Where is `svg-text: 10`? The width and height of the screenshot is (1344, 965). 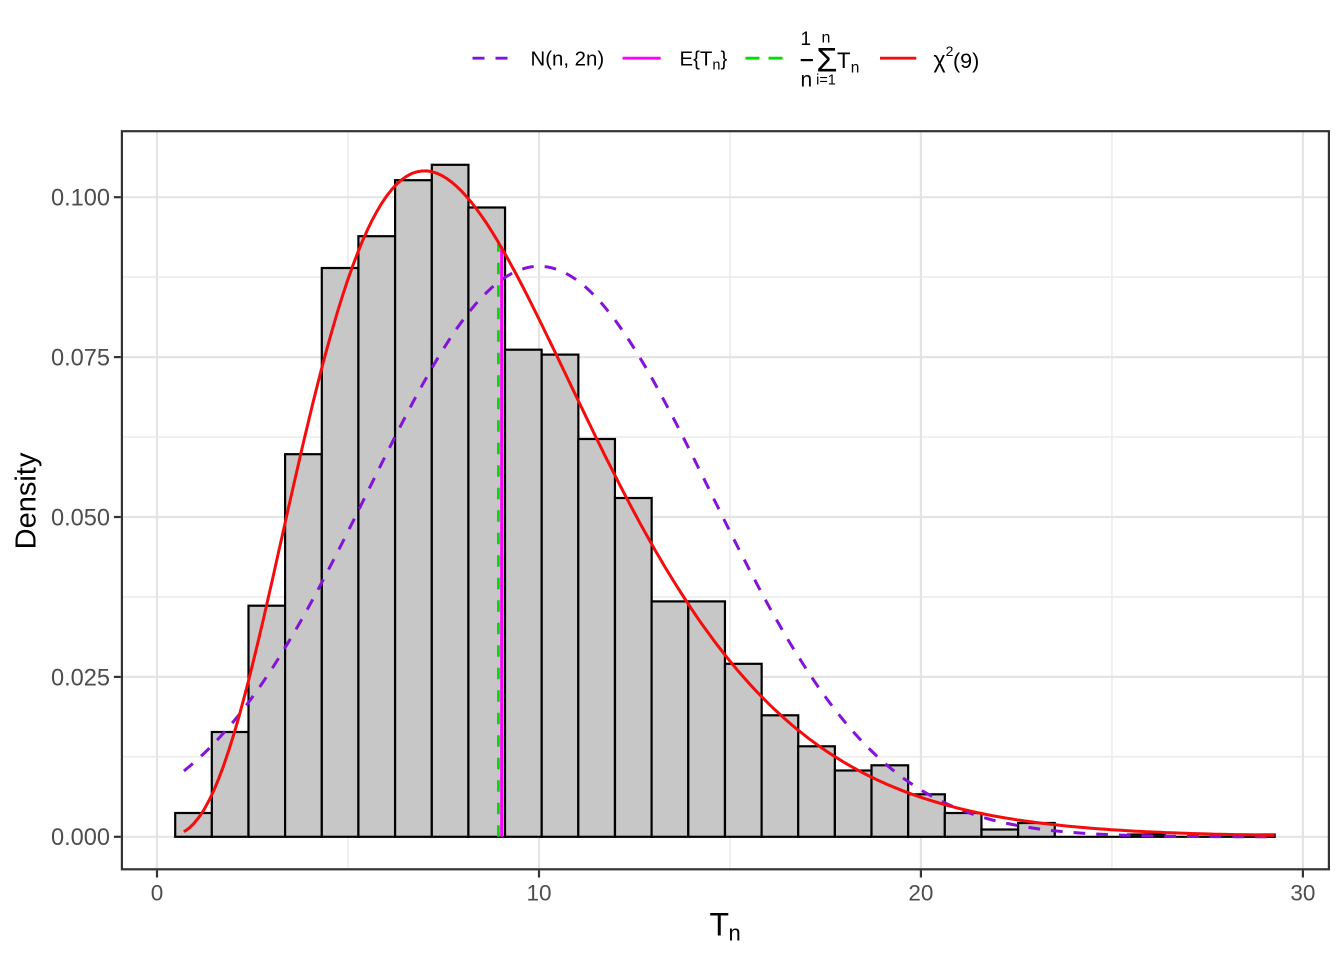 svg-text: 10 is located at coordinates (538, 893).